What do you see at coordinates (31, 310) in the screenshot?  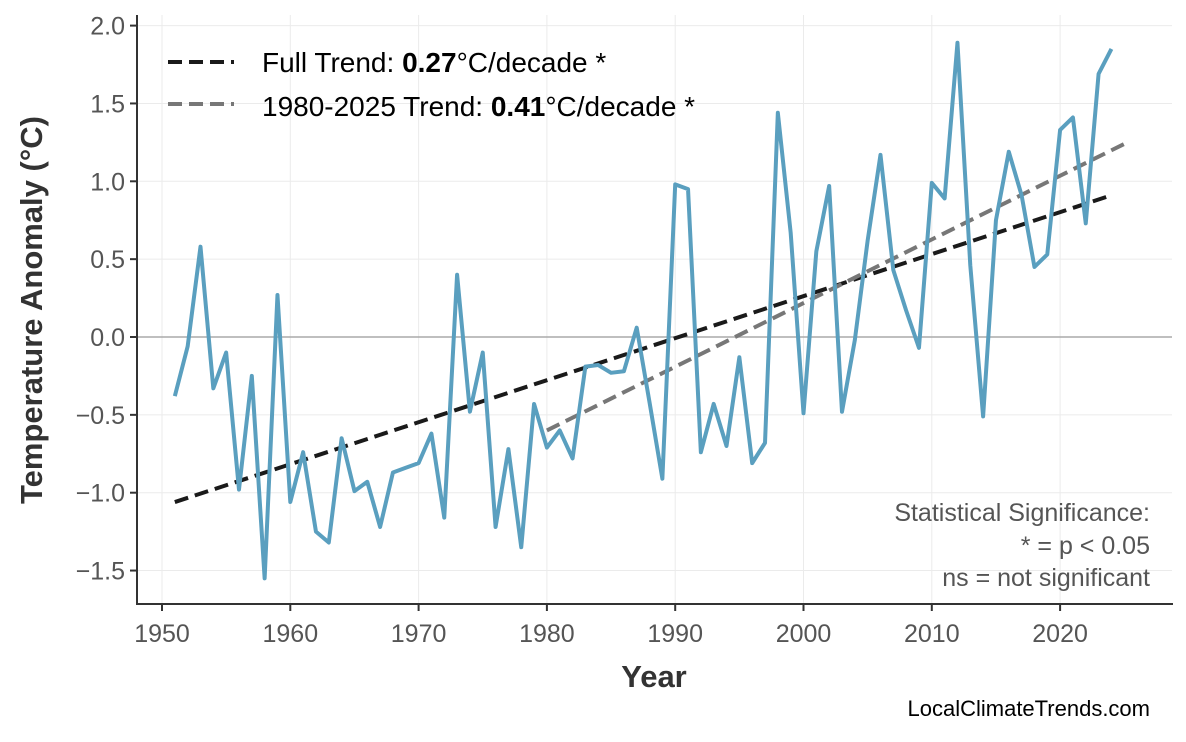 I see `y-axis-label: Temperature Anomaly (°C)` at bounding box center [31, 310].